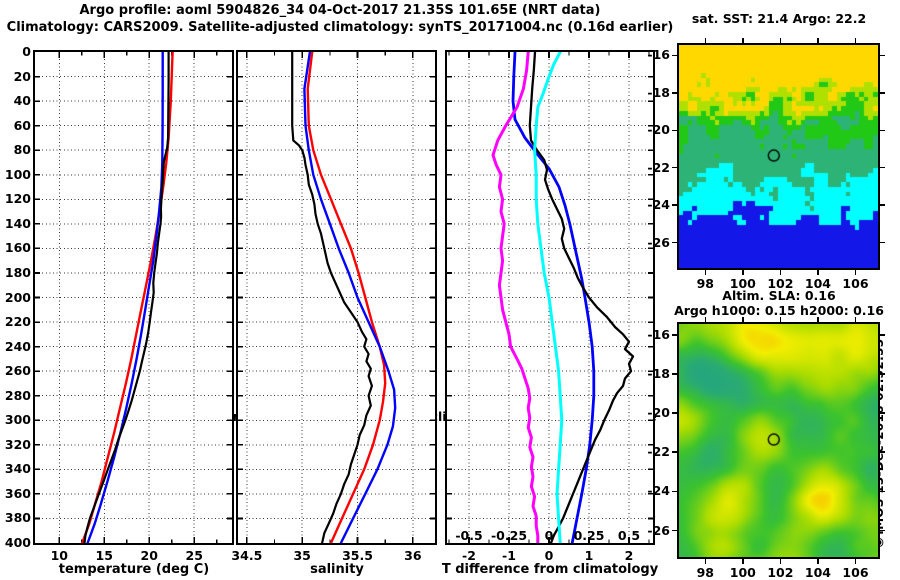 This screenshot has width=900, height=580. What do you see at coordinates (778, 156) in the screenshot?
I see `sst-map` at bounding box center [778, 156].